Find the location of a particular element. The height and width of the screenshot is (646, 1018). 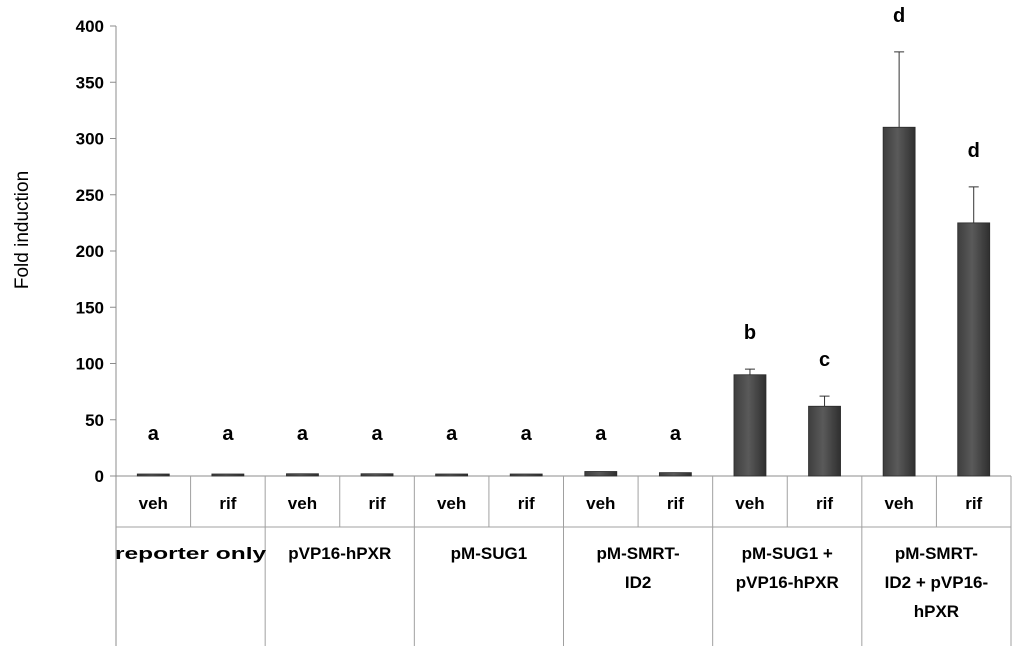

y-tick-label: 350 is located at coordinates (90, 82).